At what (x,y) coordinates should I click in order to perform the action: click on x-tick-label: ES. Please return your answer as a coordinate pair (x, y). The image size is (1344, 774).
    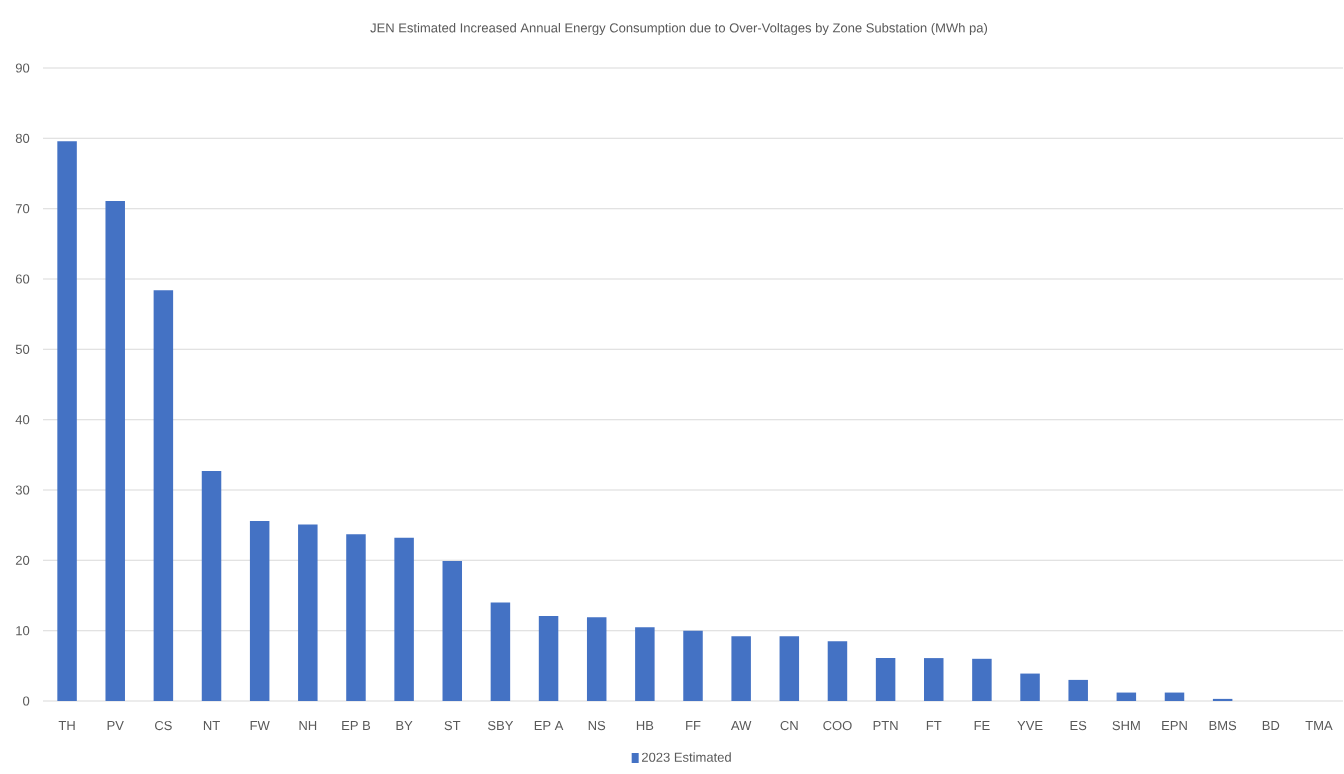
    Looking at the image, I should click on (1078, 725).